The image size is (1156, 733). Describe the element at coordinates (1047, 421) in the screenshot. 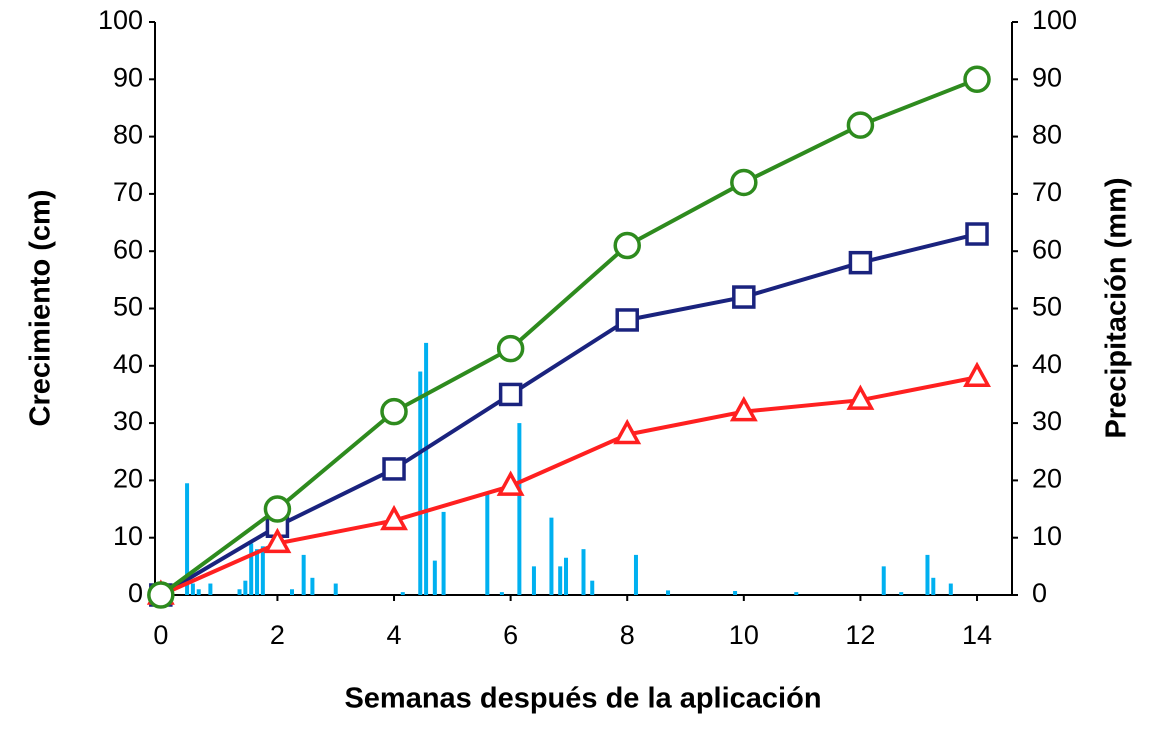

I see `y2-tick-label: 30` at that location.